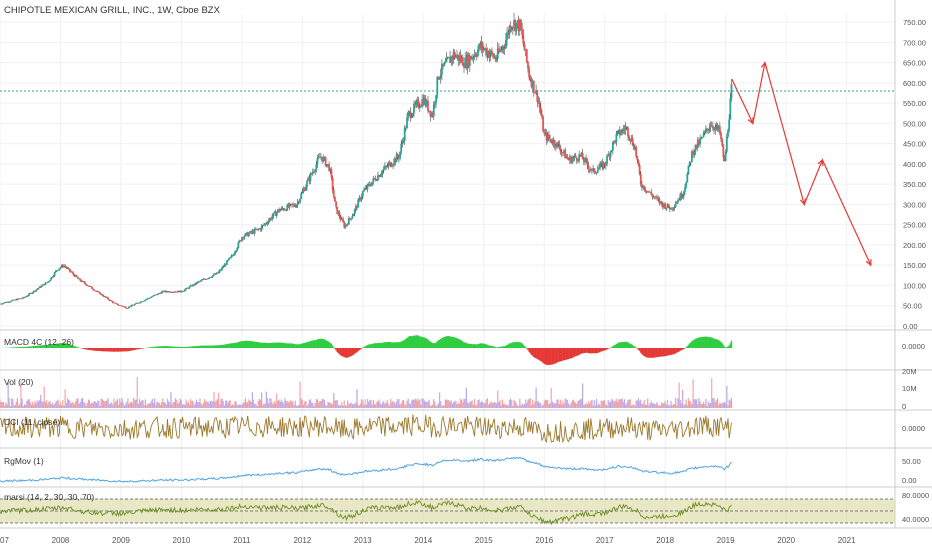  Describe the element at coordinates (447, 512) in the screenshot. I see `marsi-pane` at that location.